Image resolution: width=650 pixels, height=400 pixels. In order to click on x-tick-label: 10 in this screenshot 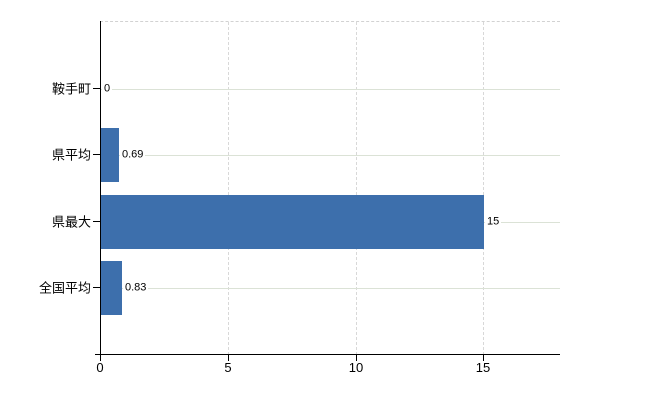, I will do `click(356, 367)`.